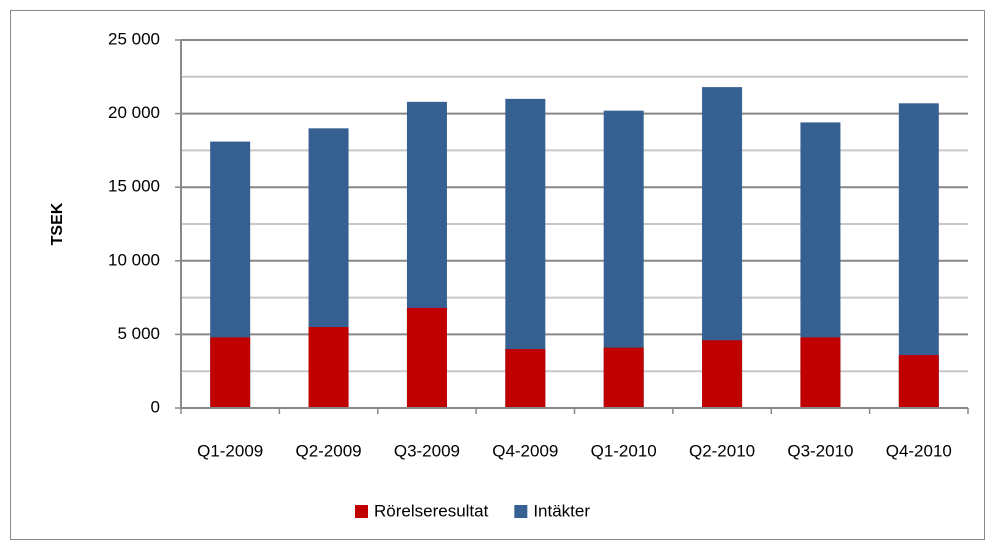 The image size is (986, 548). I want to click on x-tick-label: Q2-2010, so click(722, 450).